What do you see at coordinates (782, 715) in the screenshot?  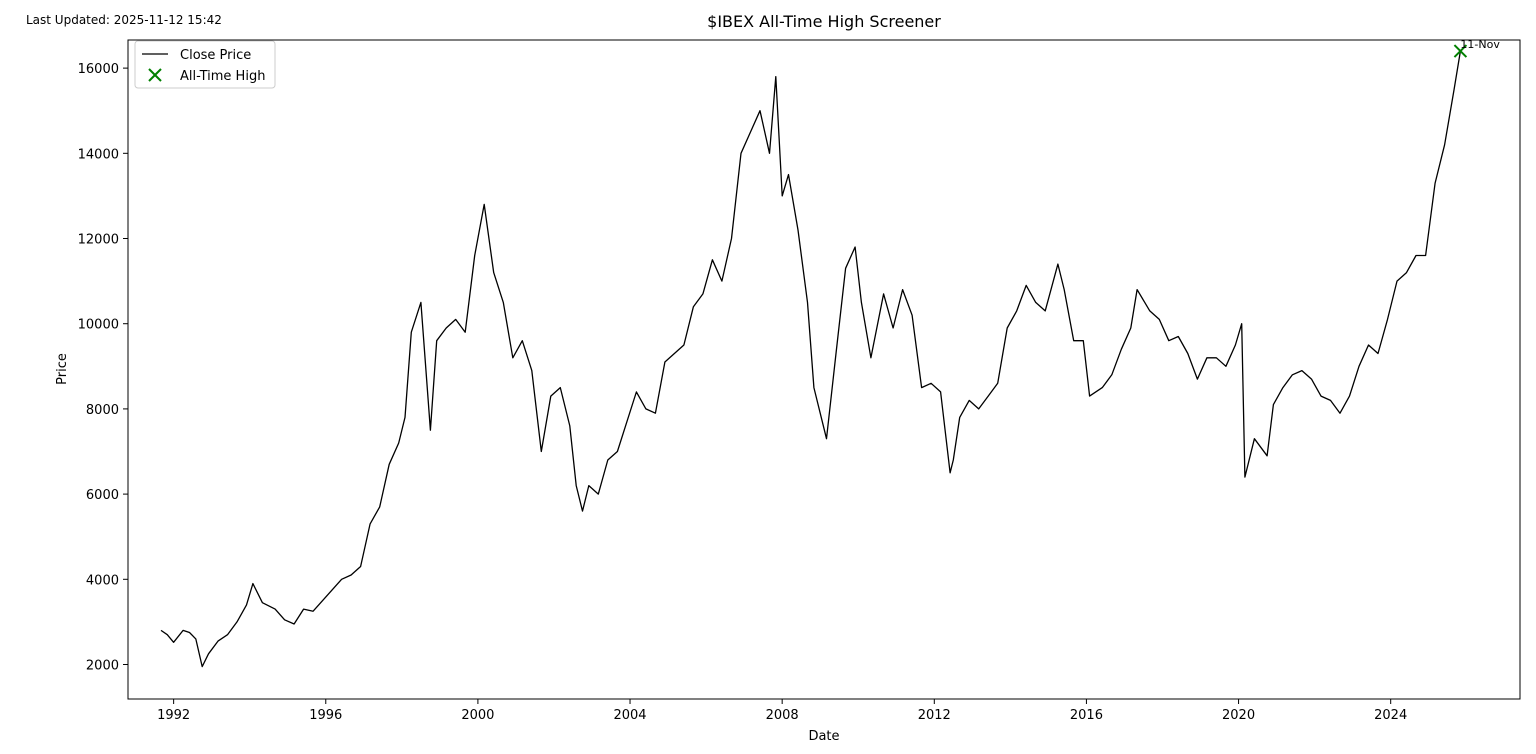 I see `x-tick-label: 2008` at bounding box center [782, 715].